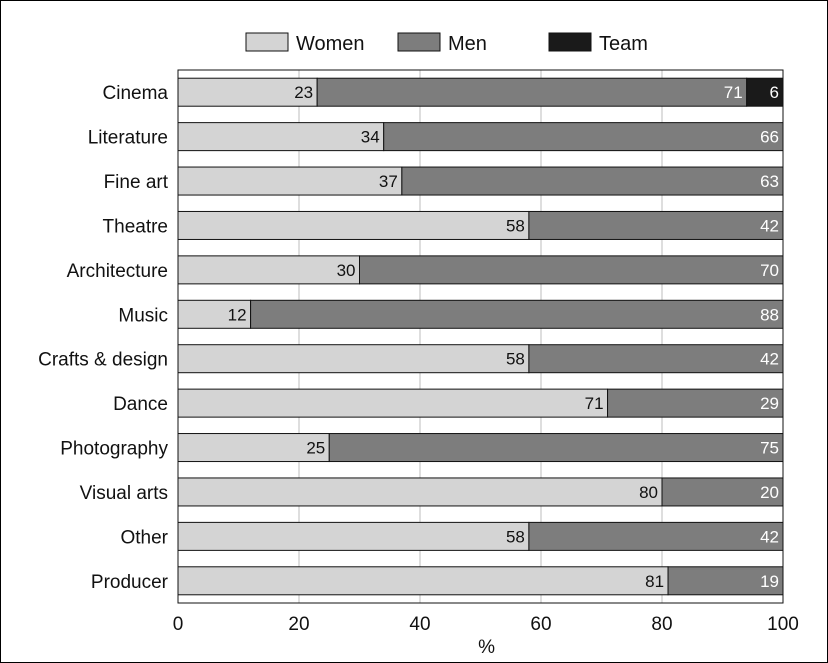 The width and height of the screenshot is (828, 663). Describe the element at coordinates (130, 582) in the screenshot. I see `category-label-11: Producer` at that location.